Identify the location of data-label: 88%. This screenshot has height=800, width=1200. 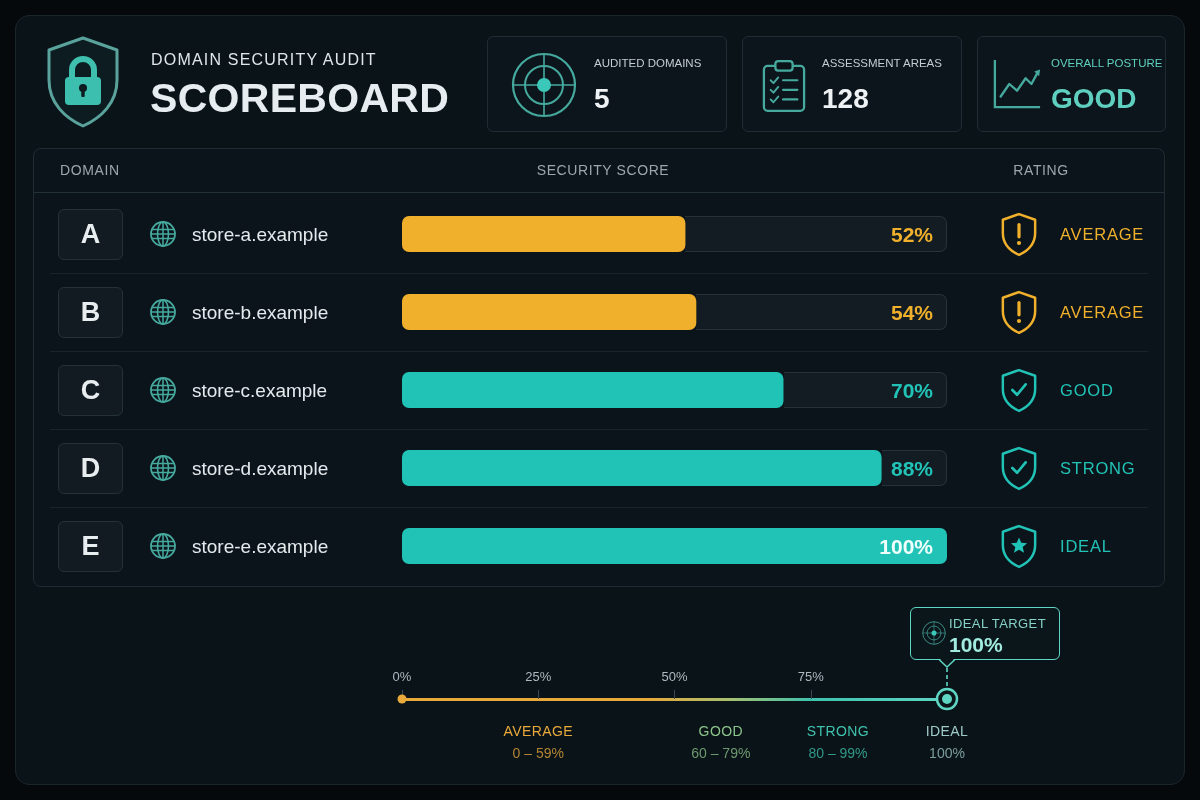
(912, 468).